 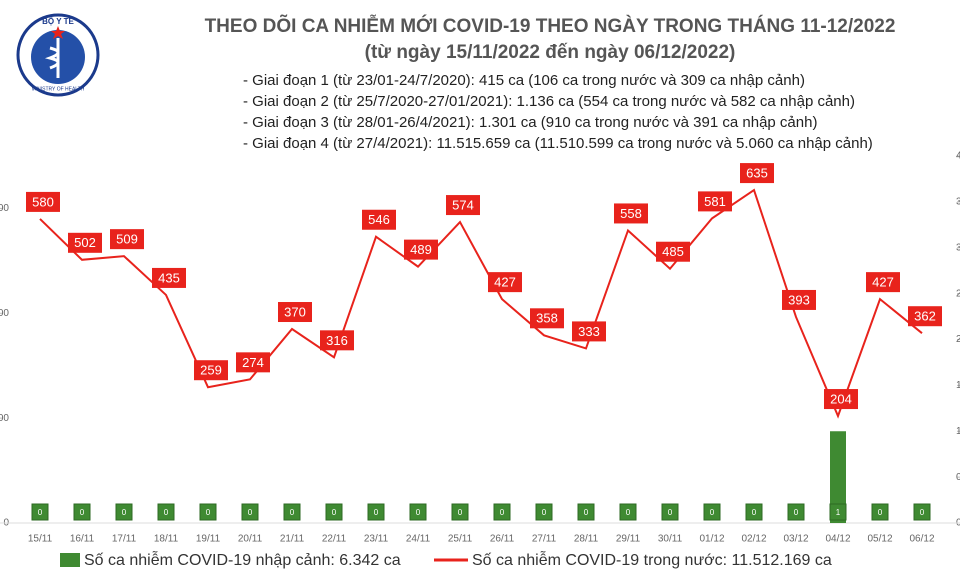 What do you see at coordinates (837, 539) in the screenshot?
I see `x-tick-label: 04/12` at bounding box center [837, 539].